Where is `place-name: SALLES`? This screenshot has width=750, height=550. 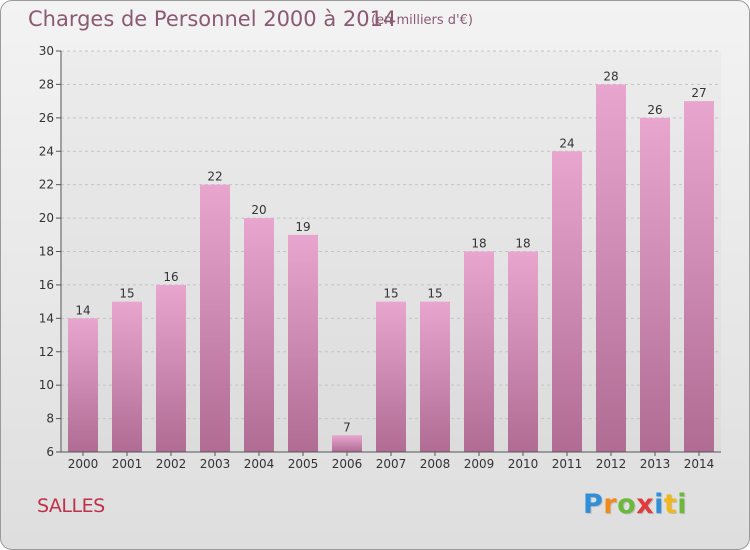
place-name: SALLES is located at coordinates (71, 506).